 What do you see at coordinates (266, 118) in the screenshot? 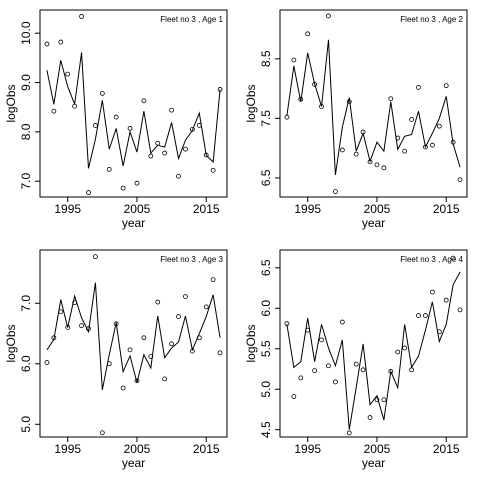
I see `y-tick-label: 7.5` at bounding box center [266, 118].